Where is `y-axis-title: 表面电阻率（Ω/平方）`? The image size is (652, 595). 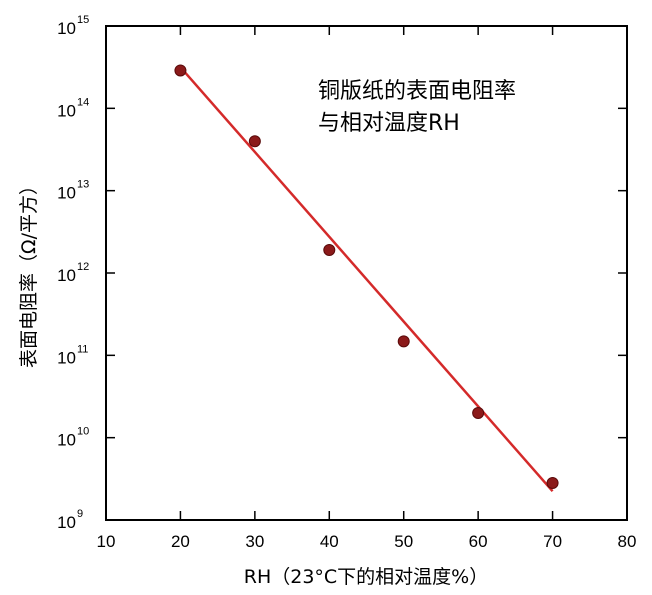
y-axis-title: 表面电阻率（Ω/平方） is located at coordinates (29, 272).